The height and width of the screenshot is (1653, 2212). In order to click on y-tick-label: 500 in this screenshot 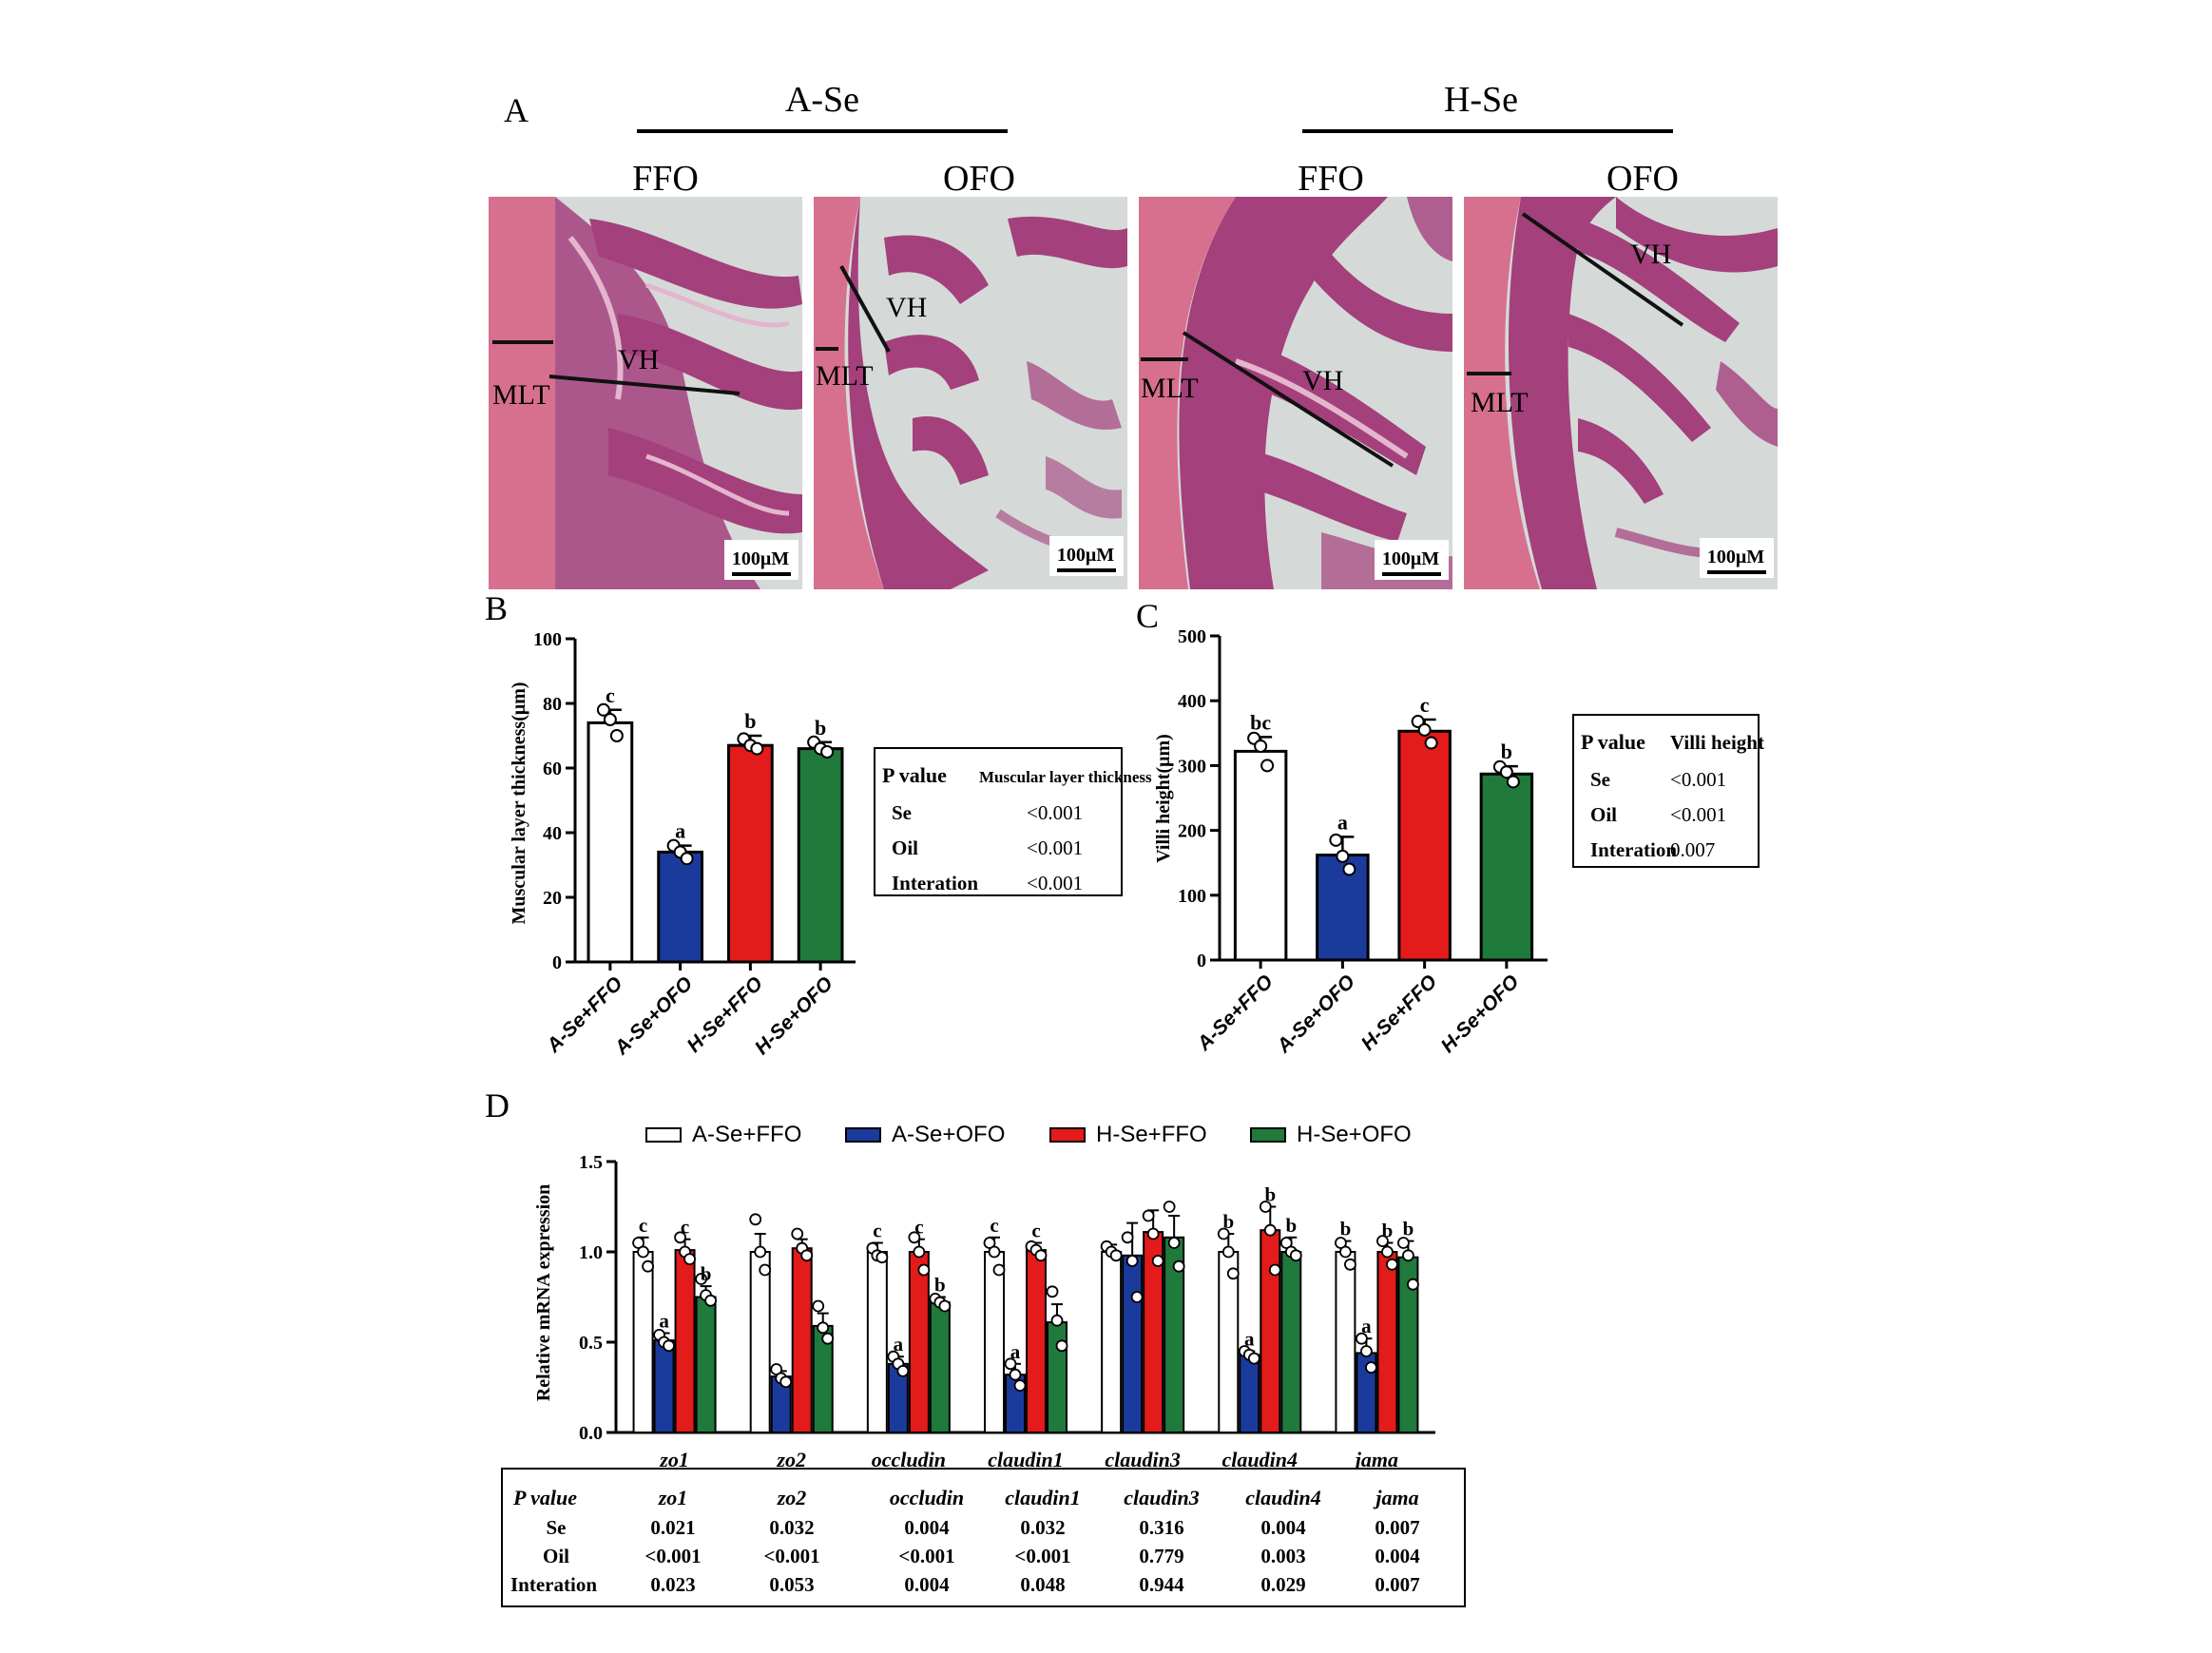, I will do `click(1192, 636)`.